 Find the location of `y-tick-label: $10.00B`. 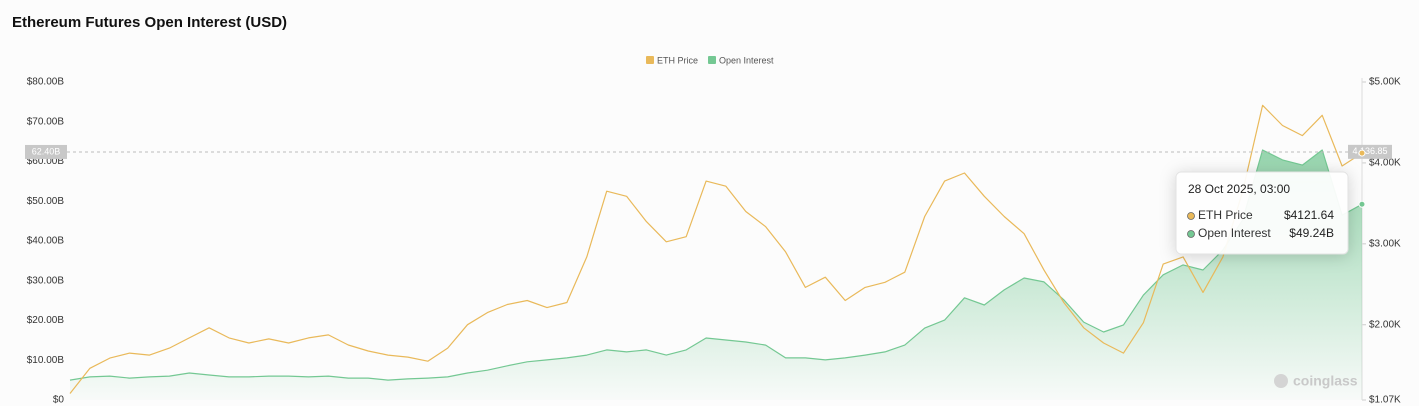

y-tick-label: $10.00B is located at coordinates (46, 360).